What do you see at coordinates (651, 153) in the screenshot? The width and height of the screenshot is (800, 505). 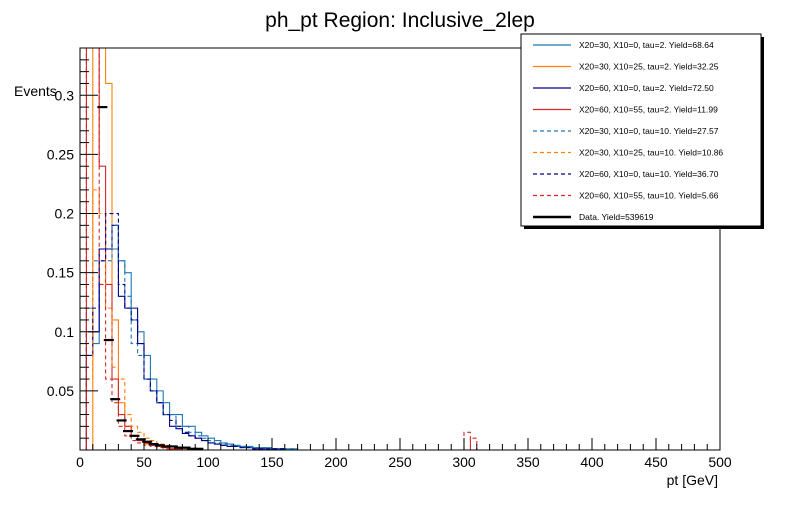 I see `legend-label-6: X20=30, X10=25, tau=10. Yield=10.86` at bounding box center [651, 153].